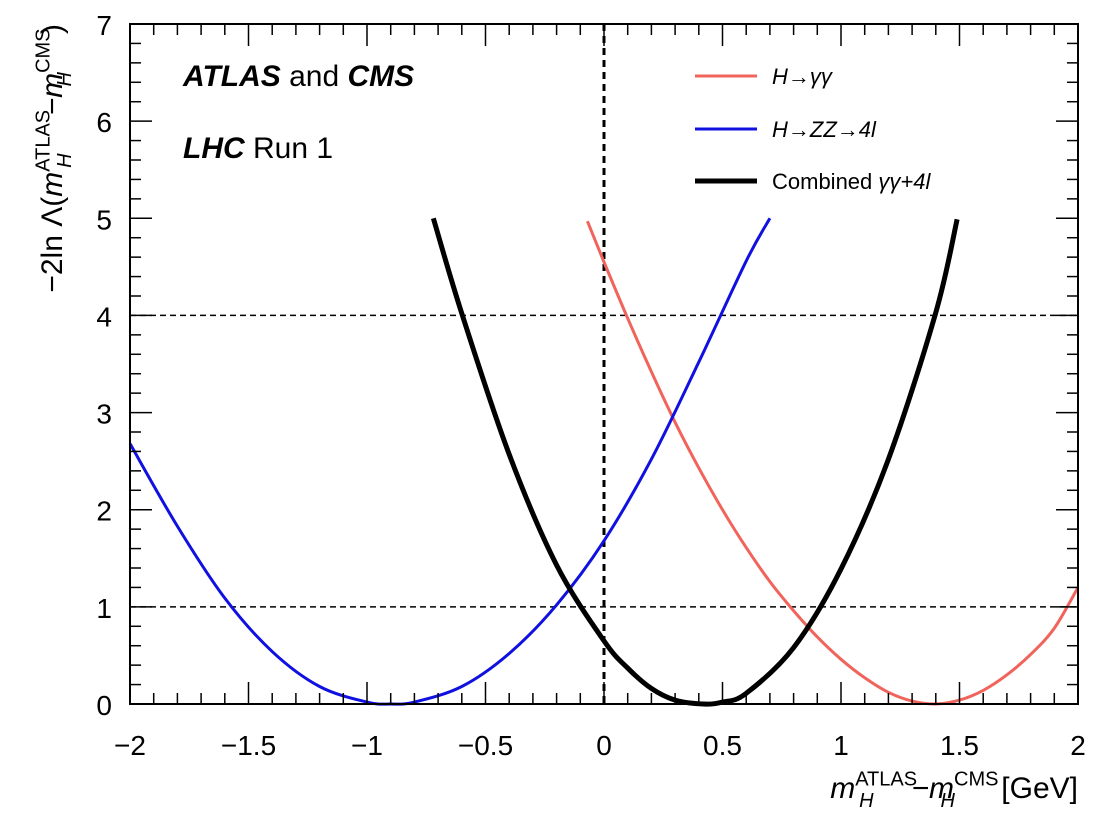 This screenshot has width=1097, height=818. I want to click on x-tick-label: −1, so click(367, 745).